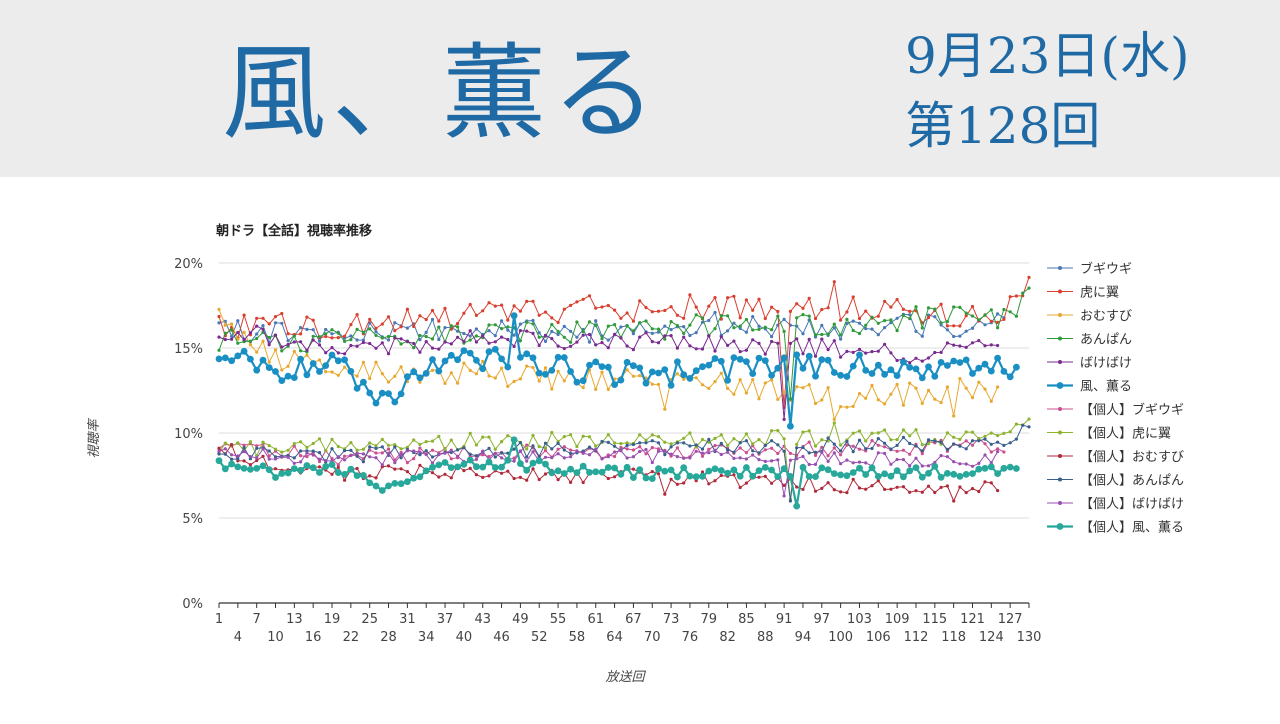 This screenshot has height=724, width=1280. What do you see at coordinates (652, 637) in the screenshot?
I see `x-tick-label: 70` at bounding box center [652, 637].